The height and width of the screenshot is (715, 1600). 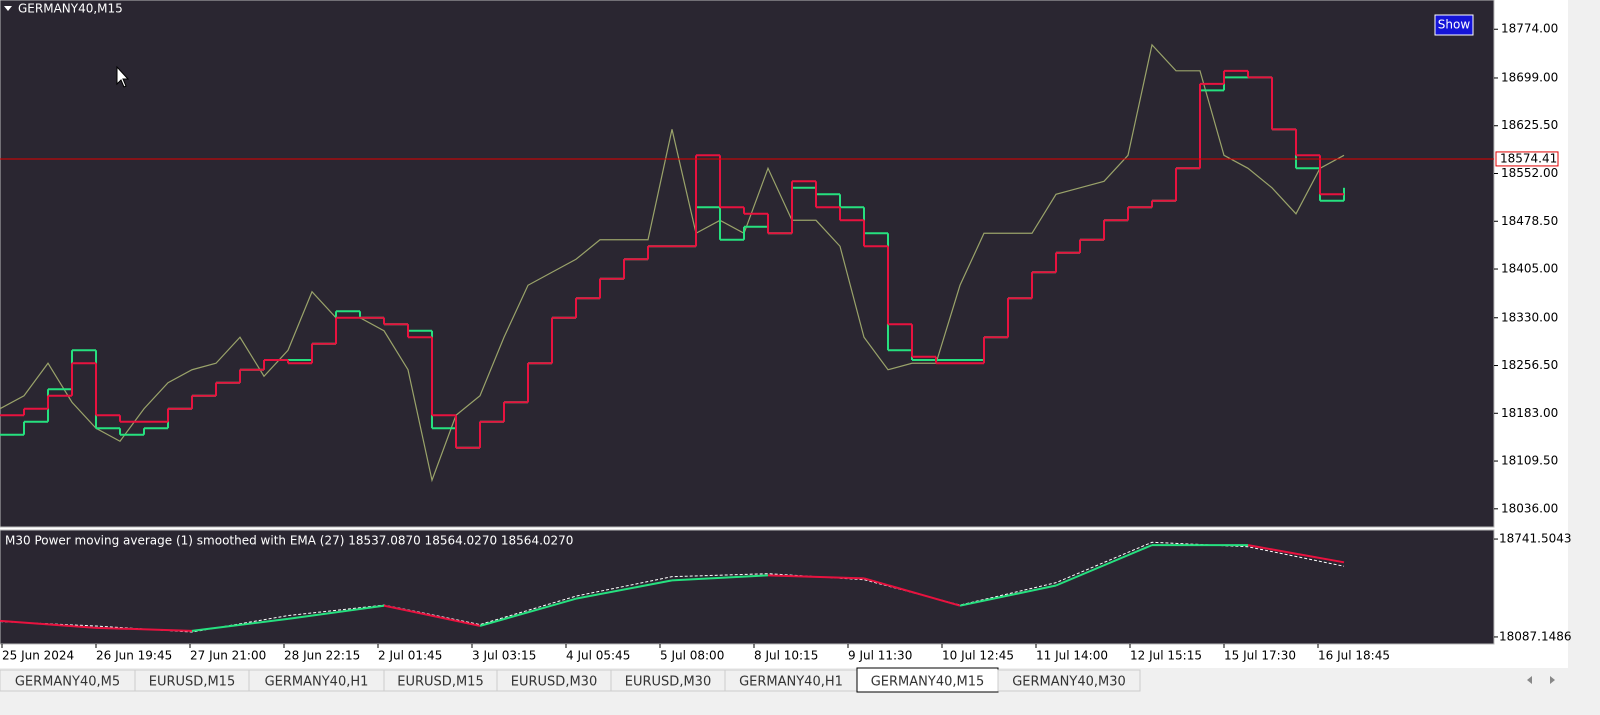 I want to click on y-tick-label: 18552.00, so click(x=1529, y=173).